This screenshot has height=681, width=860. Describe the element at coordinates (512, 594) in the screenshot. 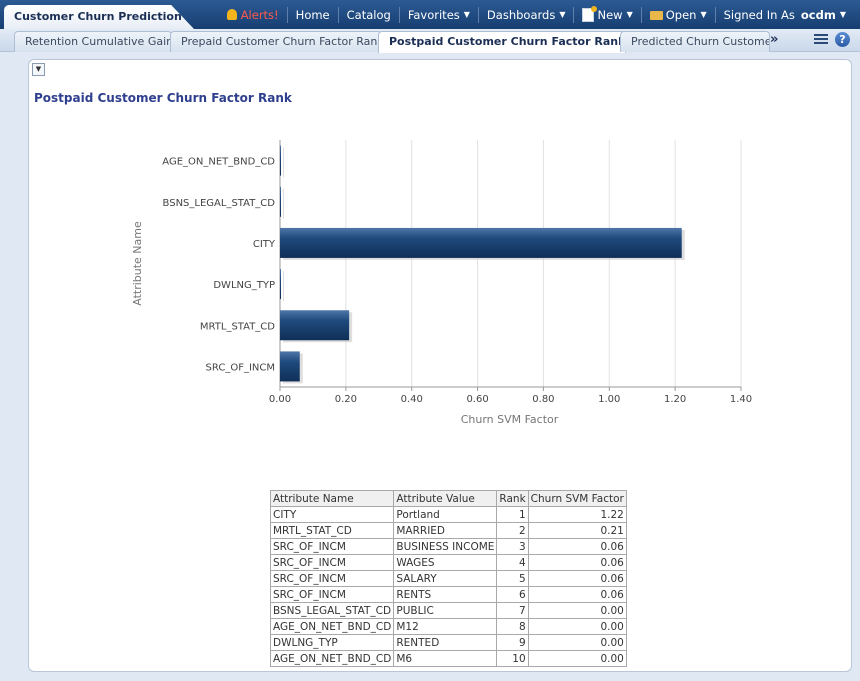

I see `cell-rank: 6` at that location.